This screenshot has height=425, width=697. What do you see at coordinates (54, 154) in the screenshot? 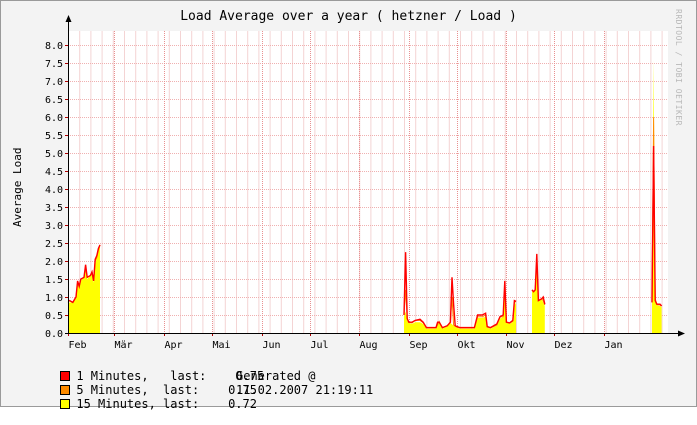
I see `y-tick-label-10: 5.0` at bounding box center [54, 154].